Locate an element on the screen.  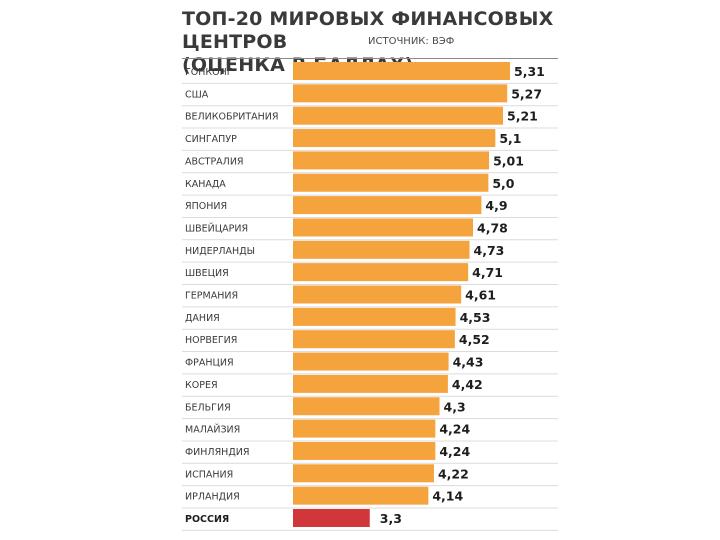
category-label: США is located at coordinates (197, 94).